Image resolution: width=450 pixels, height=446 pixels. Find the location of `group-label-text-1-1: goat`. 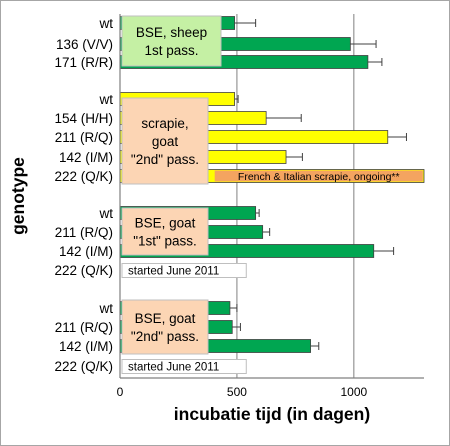

group-label-text-1-1: goat is located at coordinates (165, 141).